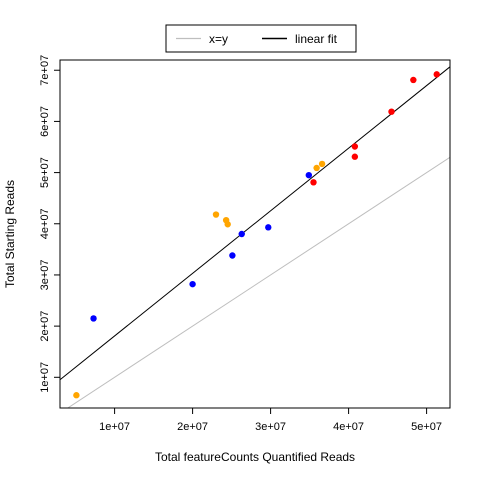 This screenshot has height=480, width=480. I want to click on y-tick-label: 1e+07, so click(45, 377).